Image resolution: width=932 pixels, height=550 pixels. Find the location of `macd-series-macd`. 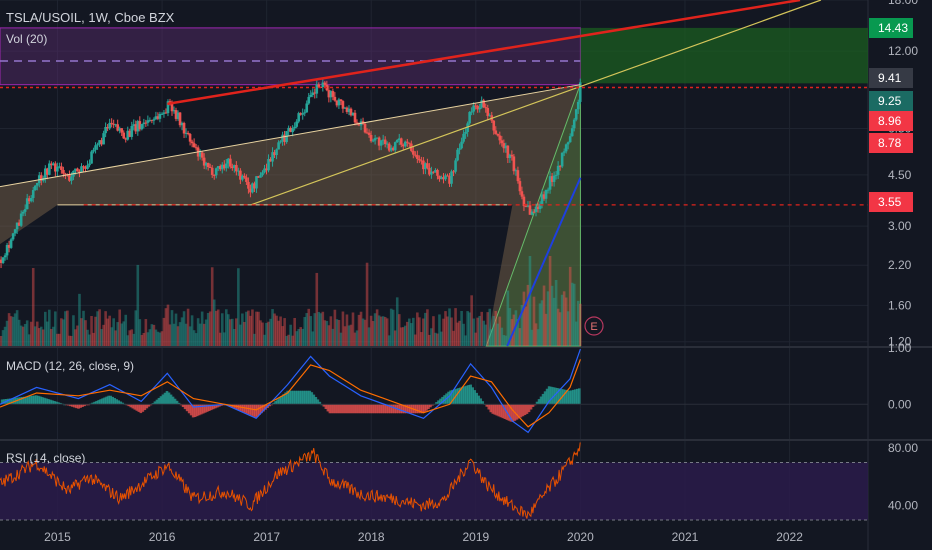

macd-series-macd is located at coordinates (290, 391).